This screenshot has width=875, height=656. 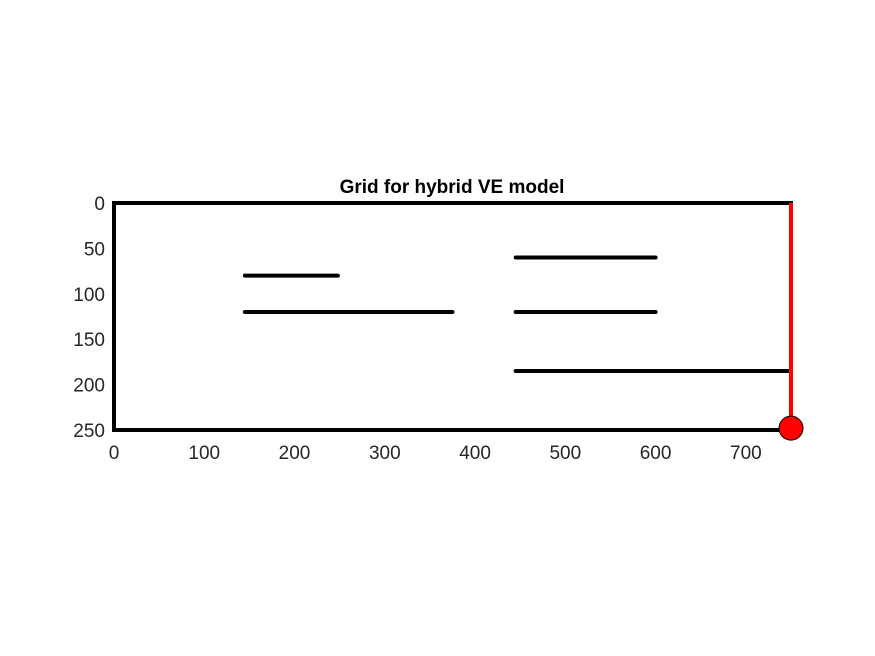 What do you see at coordinates (204, 453) in the screenshot?
I see `x-tick-label: 100` at bounding box center [204, 453].